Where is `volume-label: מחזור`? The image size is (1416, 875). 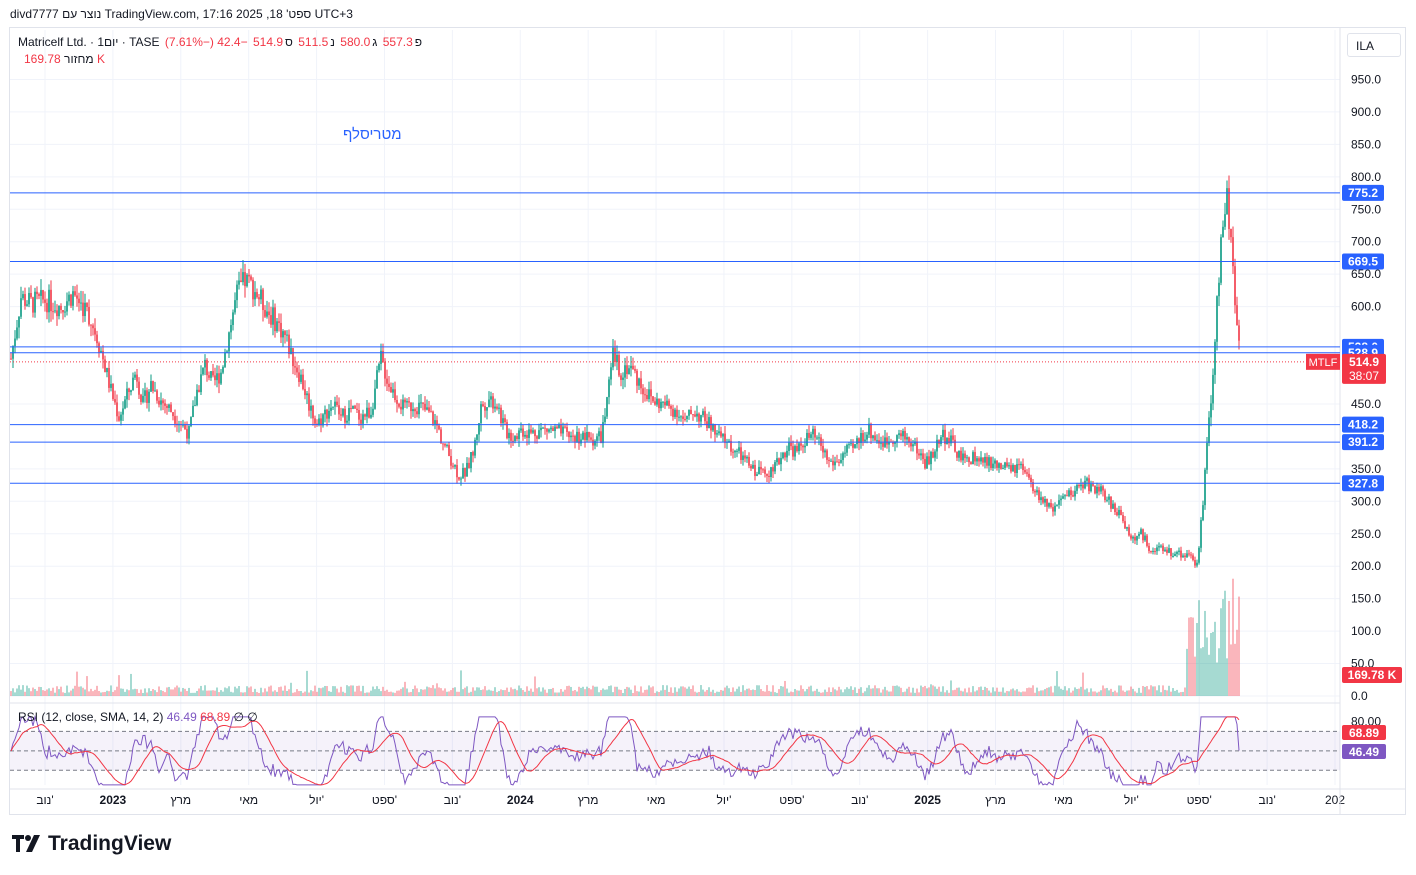
volume-label: מחזור is located at coordinates (79, 59).